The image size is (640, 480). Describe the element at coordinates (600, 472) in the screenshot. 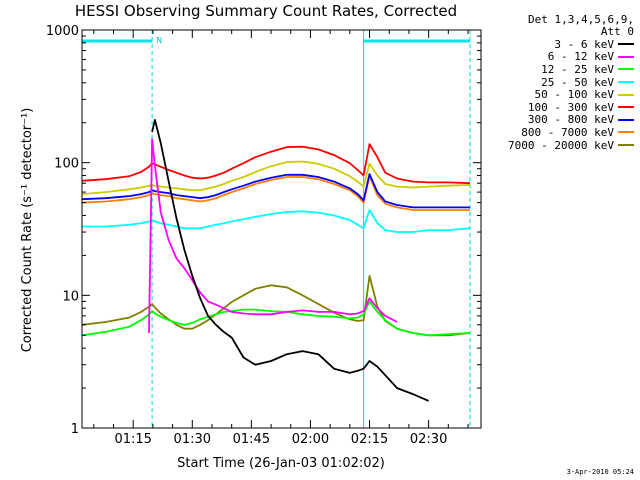

I see `footer-timestamp: 3-Apr-2010 05:24` at that location.